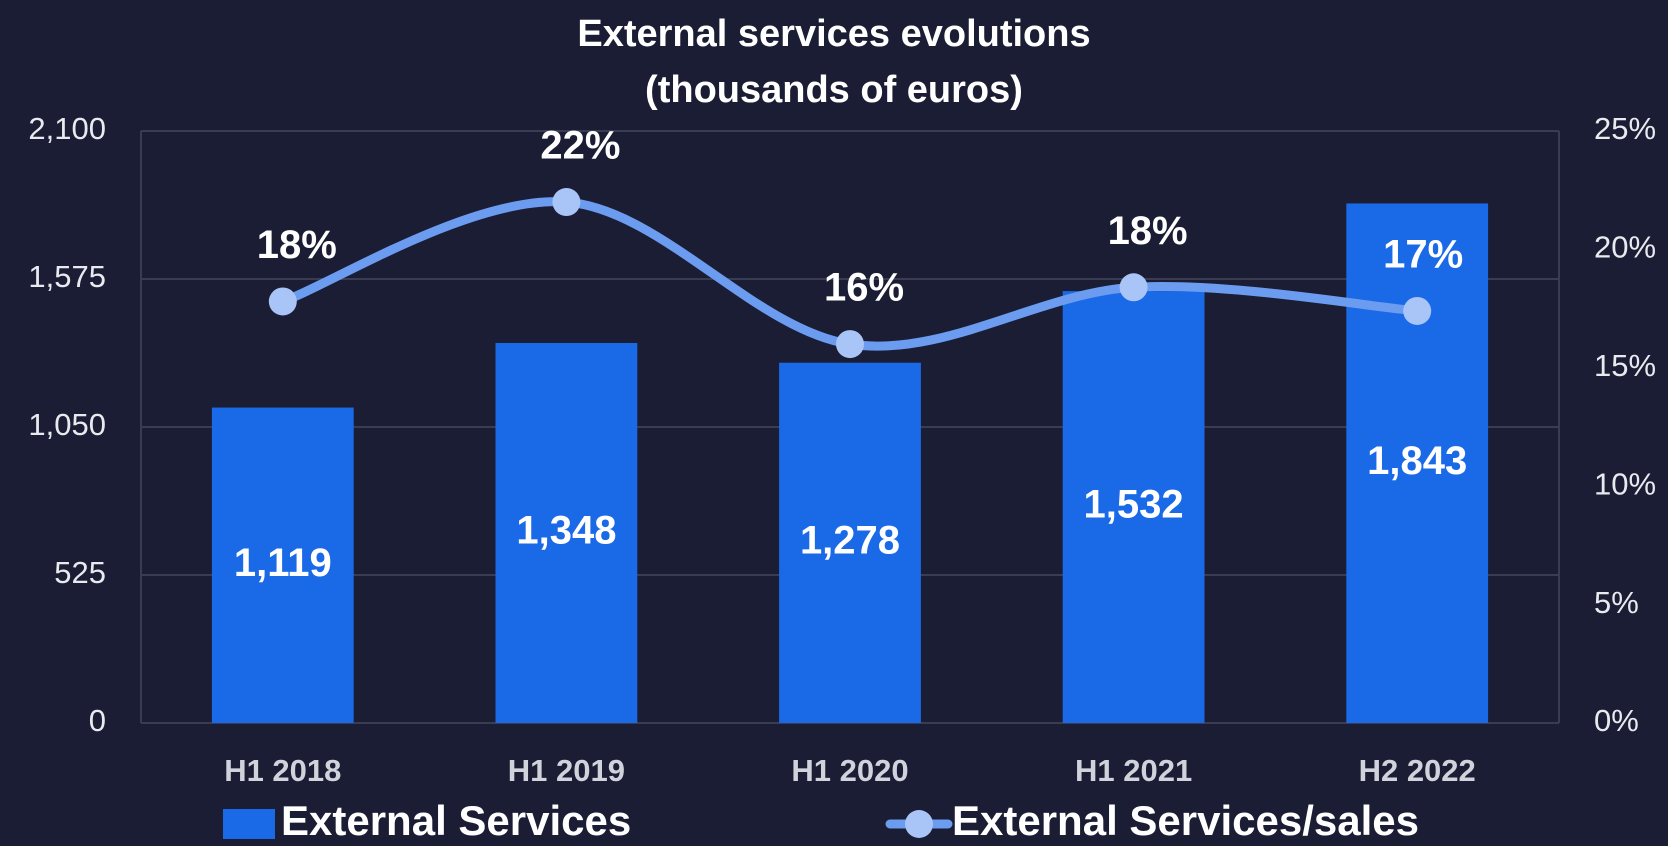 Image resolution: width=1668 pixels, height=846 pixels. What do you see at coordinates (1616, 720) in the screenshot?
I see `y2-tick-label: 0%` at bounding box center [1616, 720].